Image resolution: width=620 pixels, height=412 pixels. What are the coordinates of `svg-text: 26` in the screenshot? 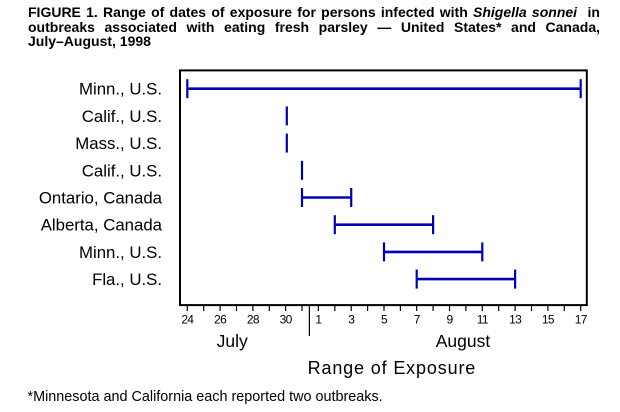 It's located at (220, 320).